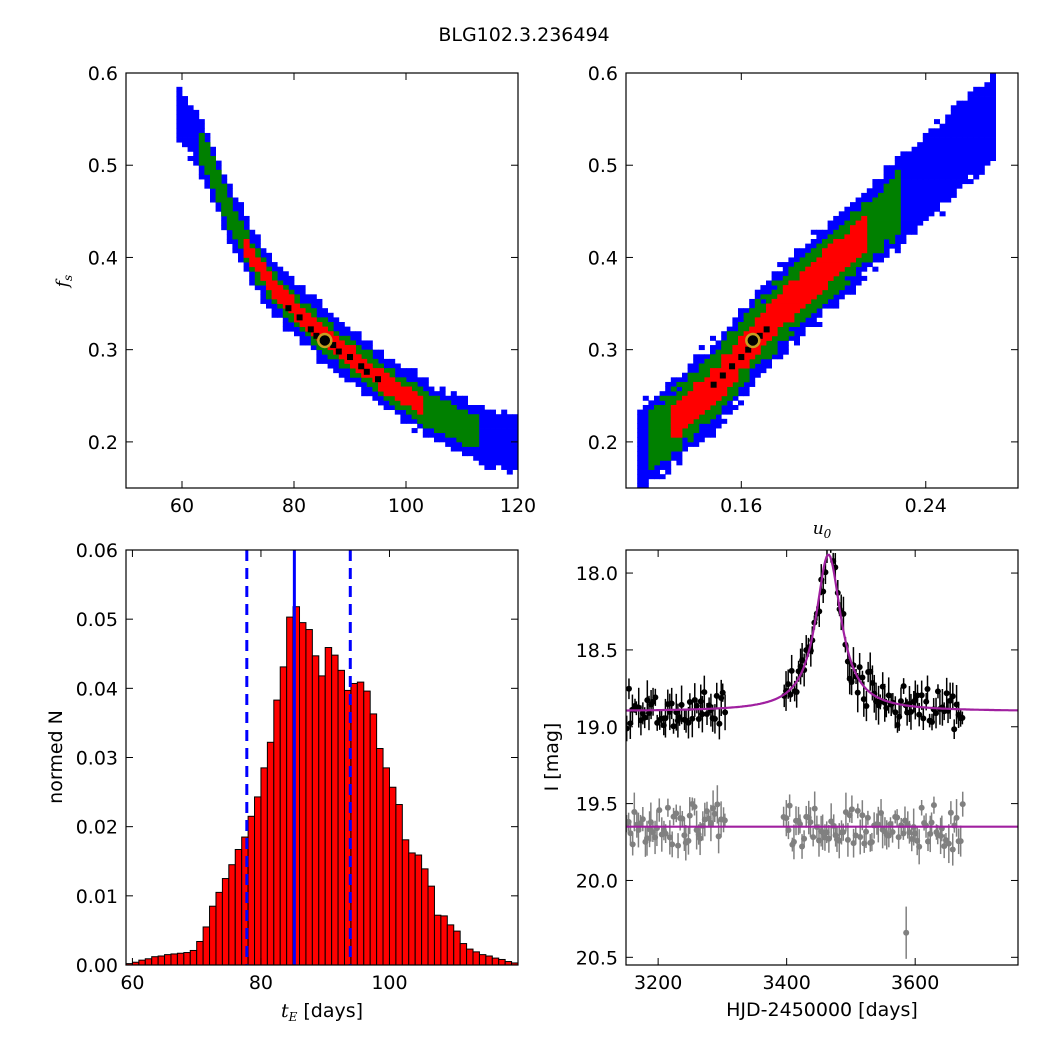 The height and width of the screenshot is (1050, 1050). What do you see at coordinates (406, 506) in the screenshot?
I see `x-tick-label: 100` at bounding box center [406, 506].